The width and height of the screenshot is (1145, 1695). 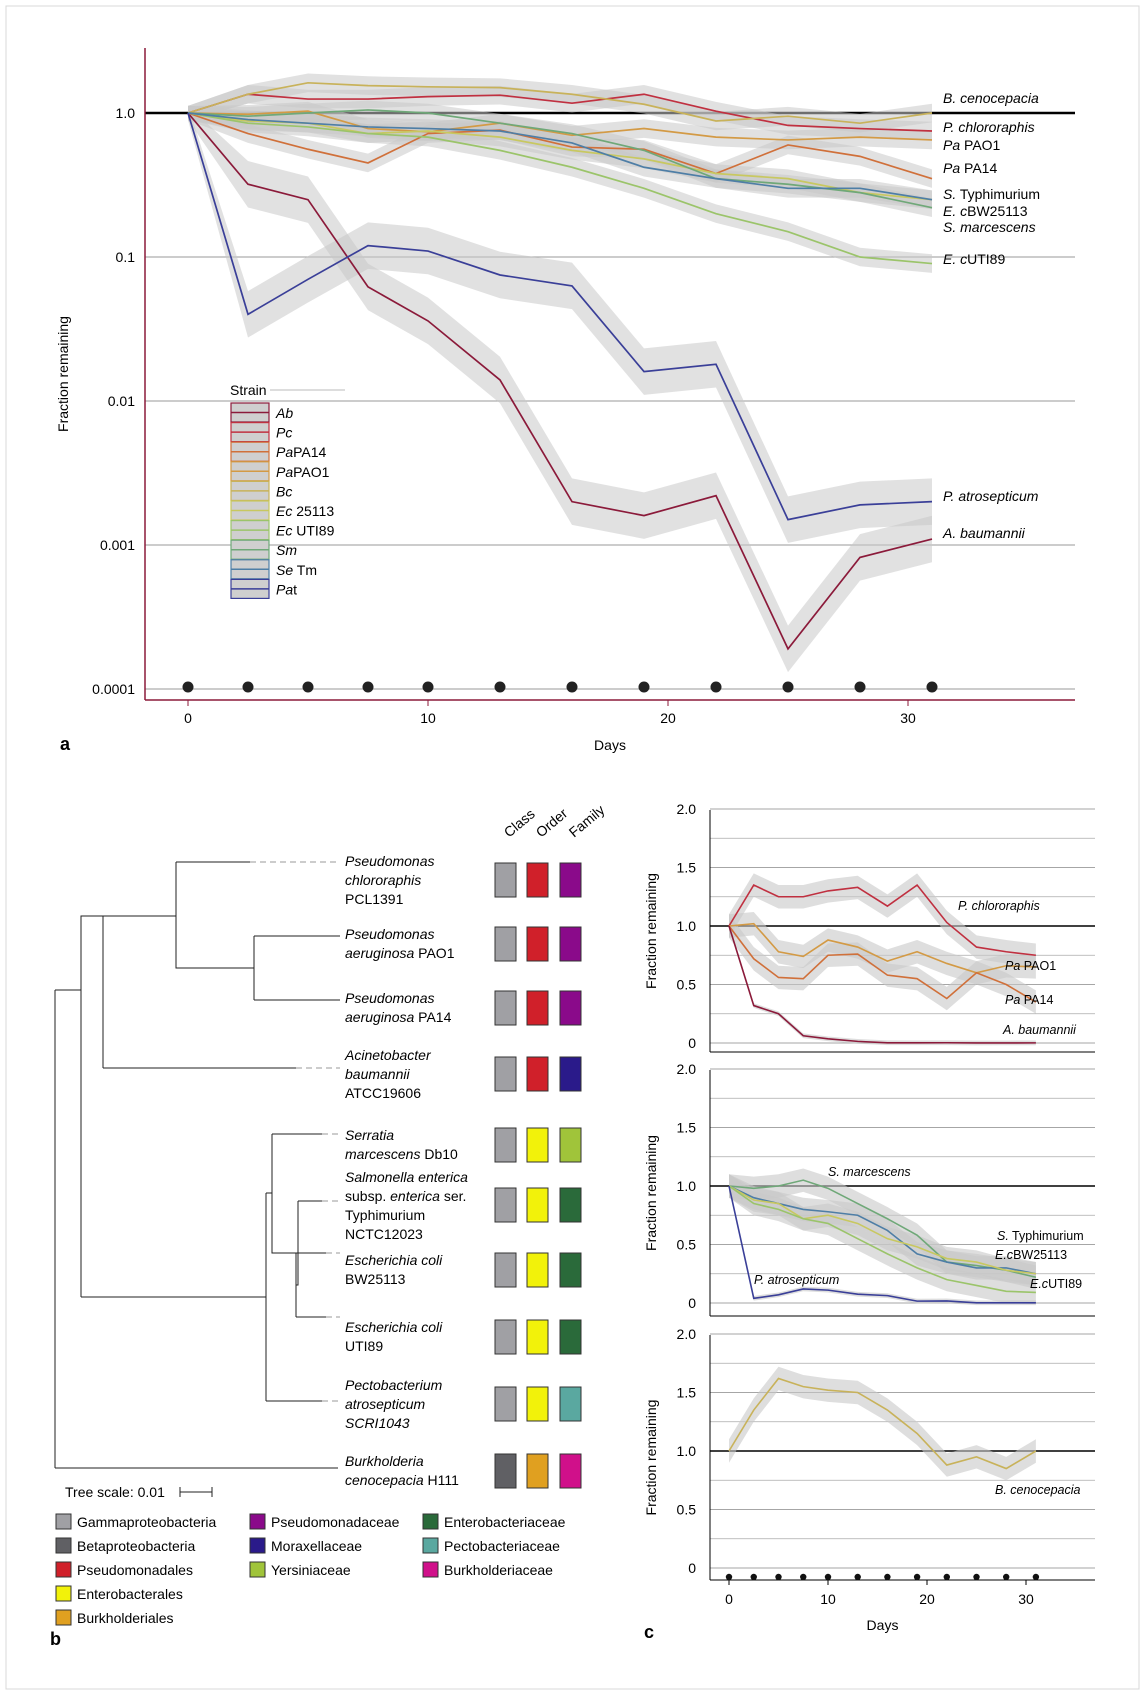 I want to click on taxon-label-line: UTI89, so click(x=364, y=1346).